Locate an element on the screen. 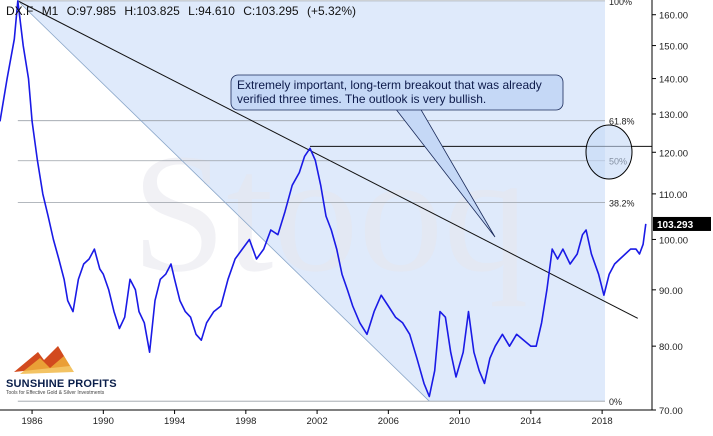 The width and height of the screenshot is (713, 436). y-tick-label: 140.00 is located at coordinates (673, 80).